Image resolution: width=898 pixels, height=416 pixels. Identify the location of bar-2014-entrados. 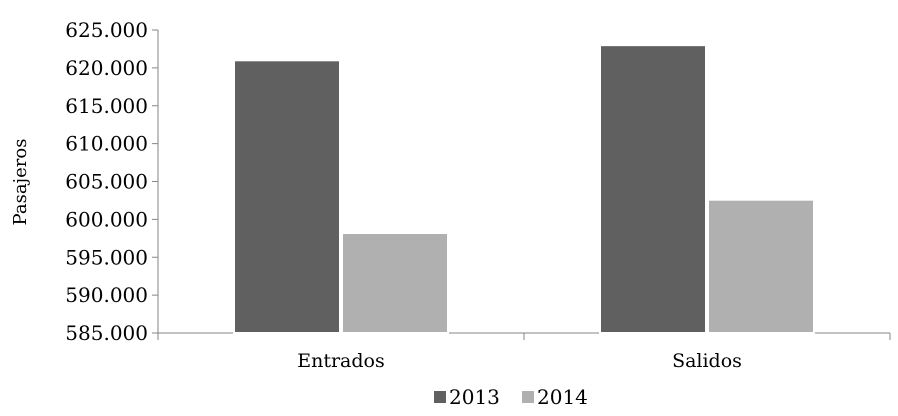
(395, 283).